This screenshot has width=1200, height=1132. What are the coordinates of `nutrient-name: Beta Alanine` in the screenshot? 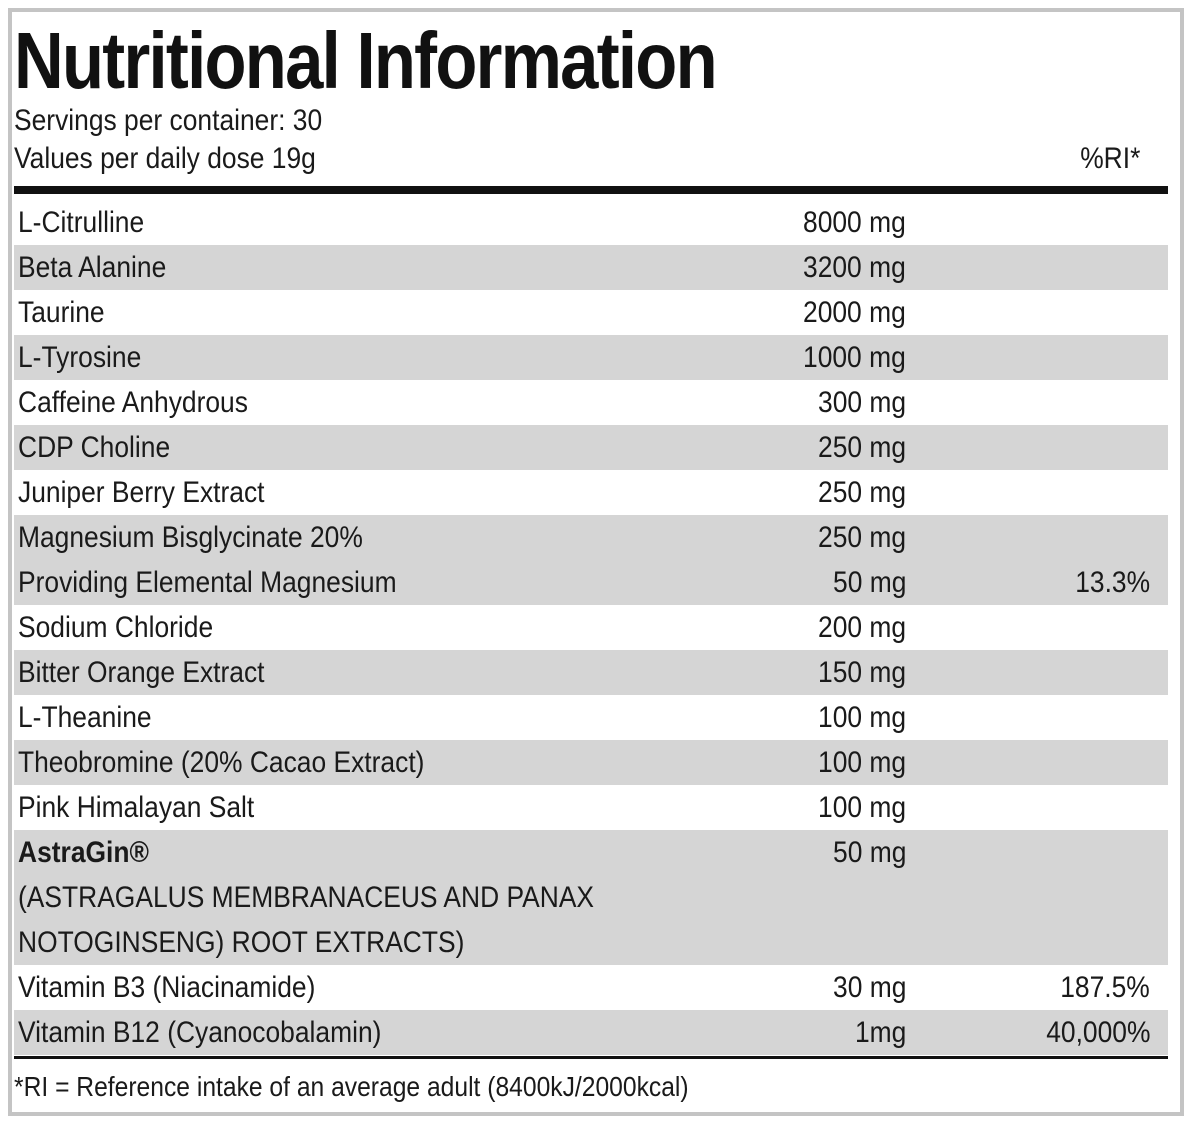 It's located at (92, 267).